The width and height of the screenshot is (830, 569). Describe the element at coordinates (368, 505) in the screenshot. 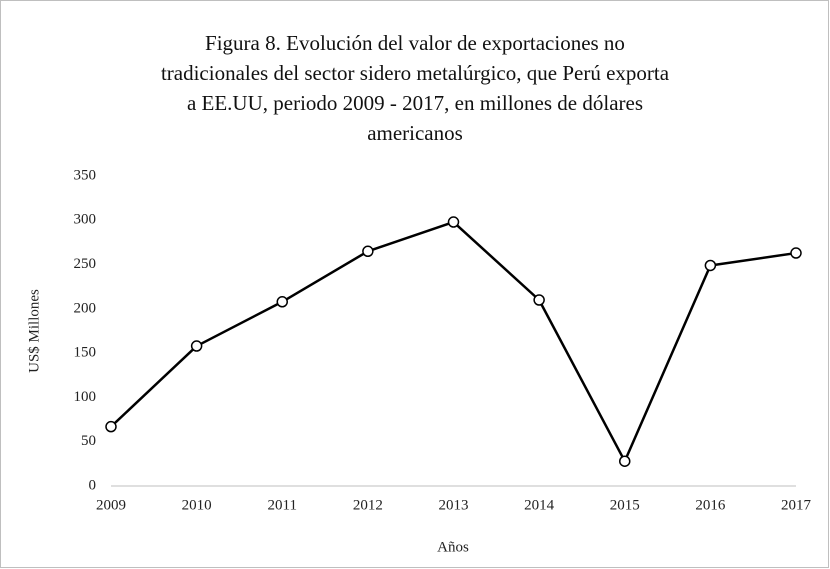

I see `x-tick-label: 2012` at that location.